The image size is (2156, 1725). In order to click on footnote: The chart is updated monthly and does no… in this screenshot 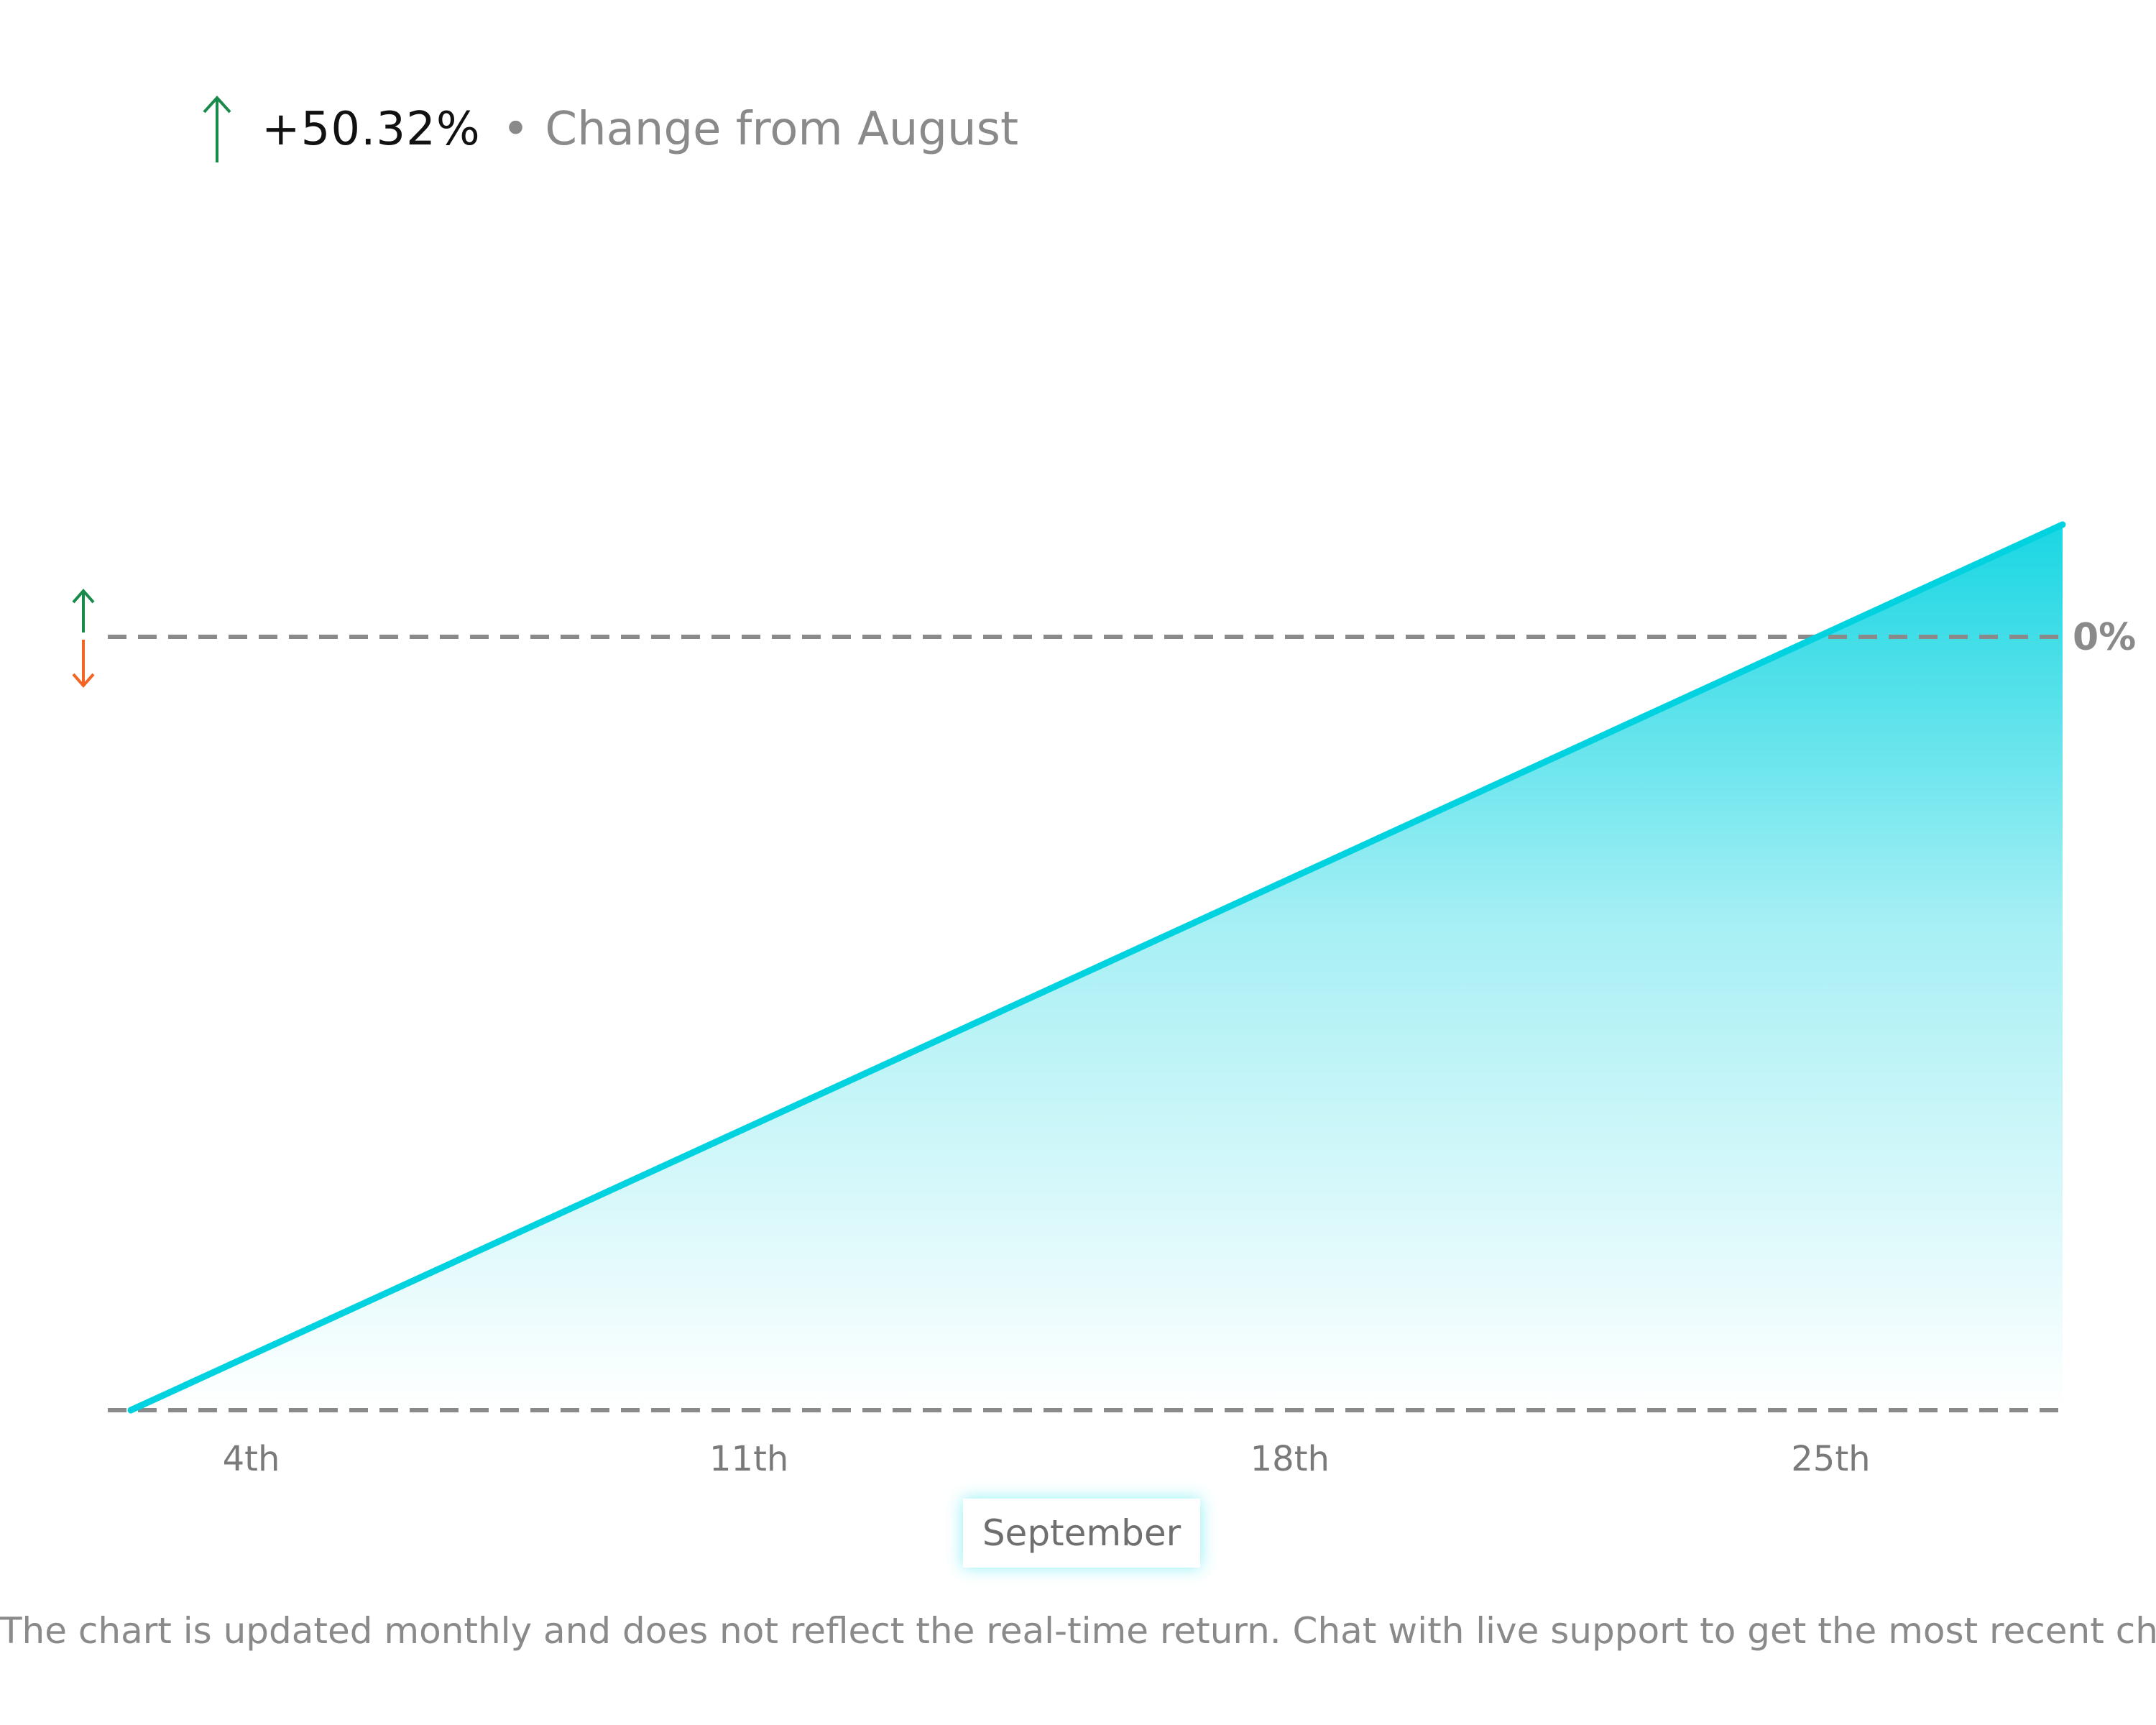, I will do `click(1078, 1631)`.